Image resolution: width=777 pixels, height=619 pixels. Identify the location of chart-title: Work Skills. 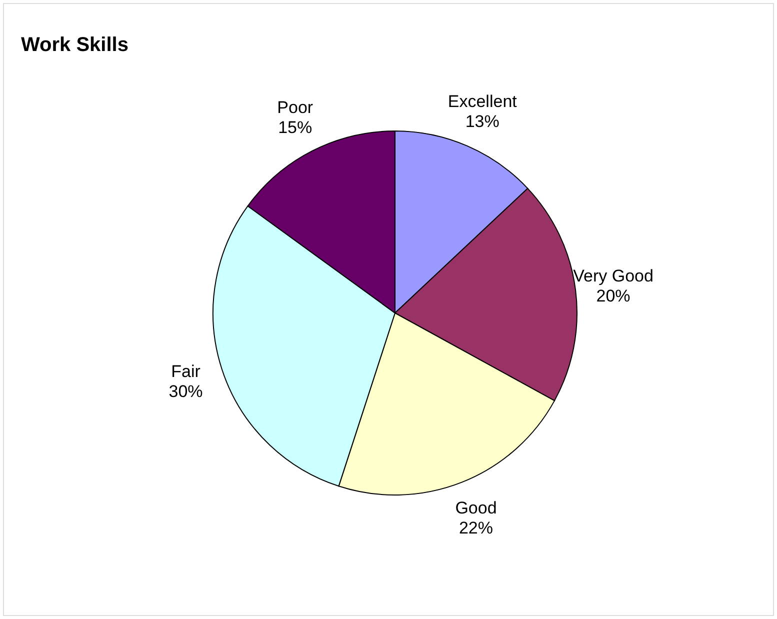
(74, 45).